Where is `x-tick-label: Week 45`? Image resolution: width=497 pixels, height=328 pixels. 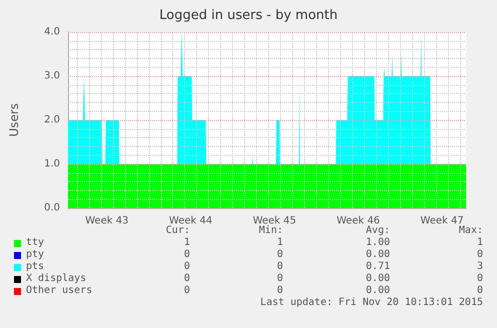 x-tick-label: Week 45 is located at coordinates (274, 221).